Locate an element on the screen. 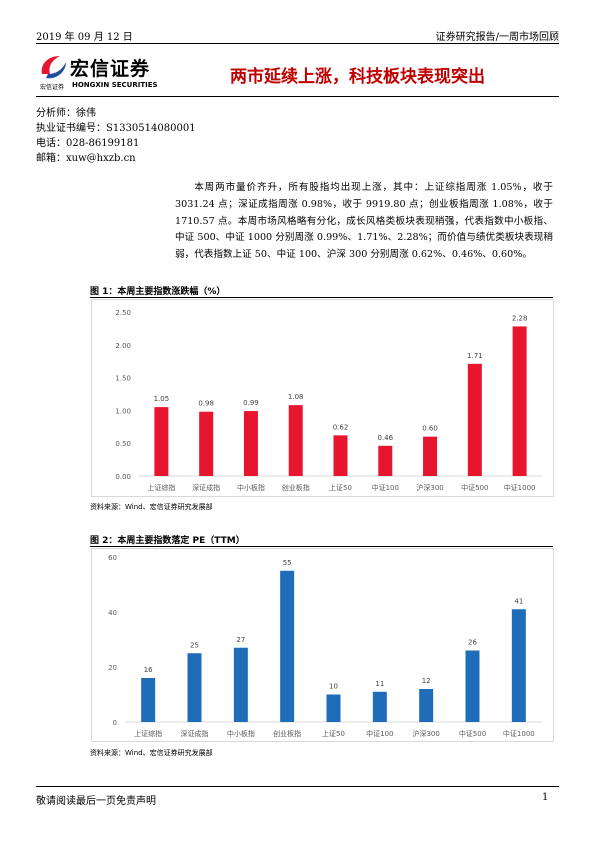 The height and width of the screenshot is (842, 595). chart-2-ytick: 0 is located at coordinates (115, 723).